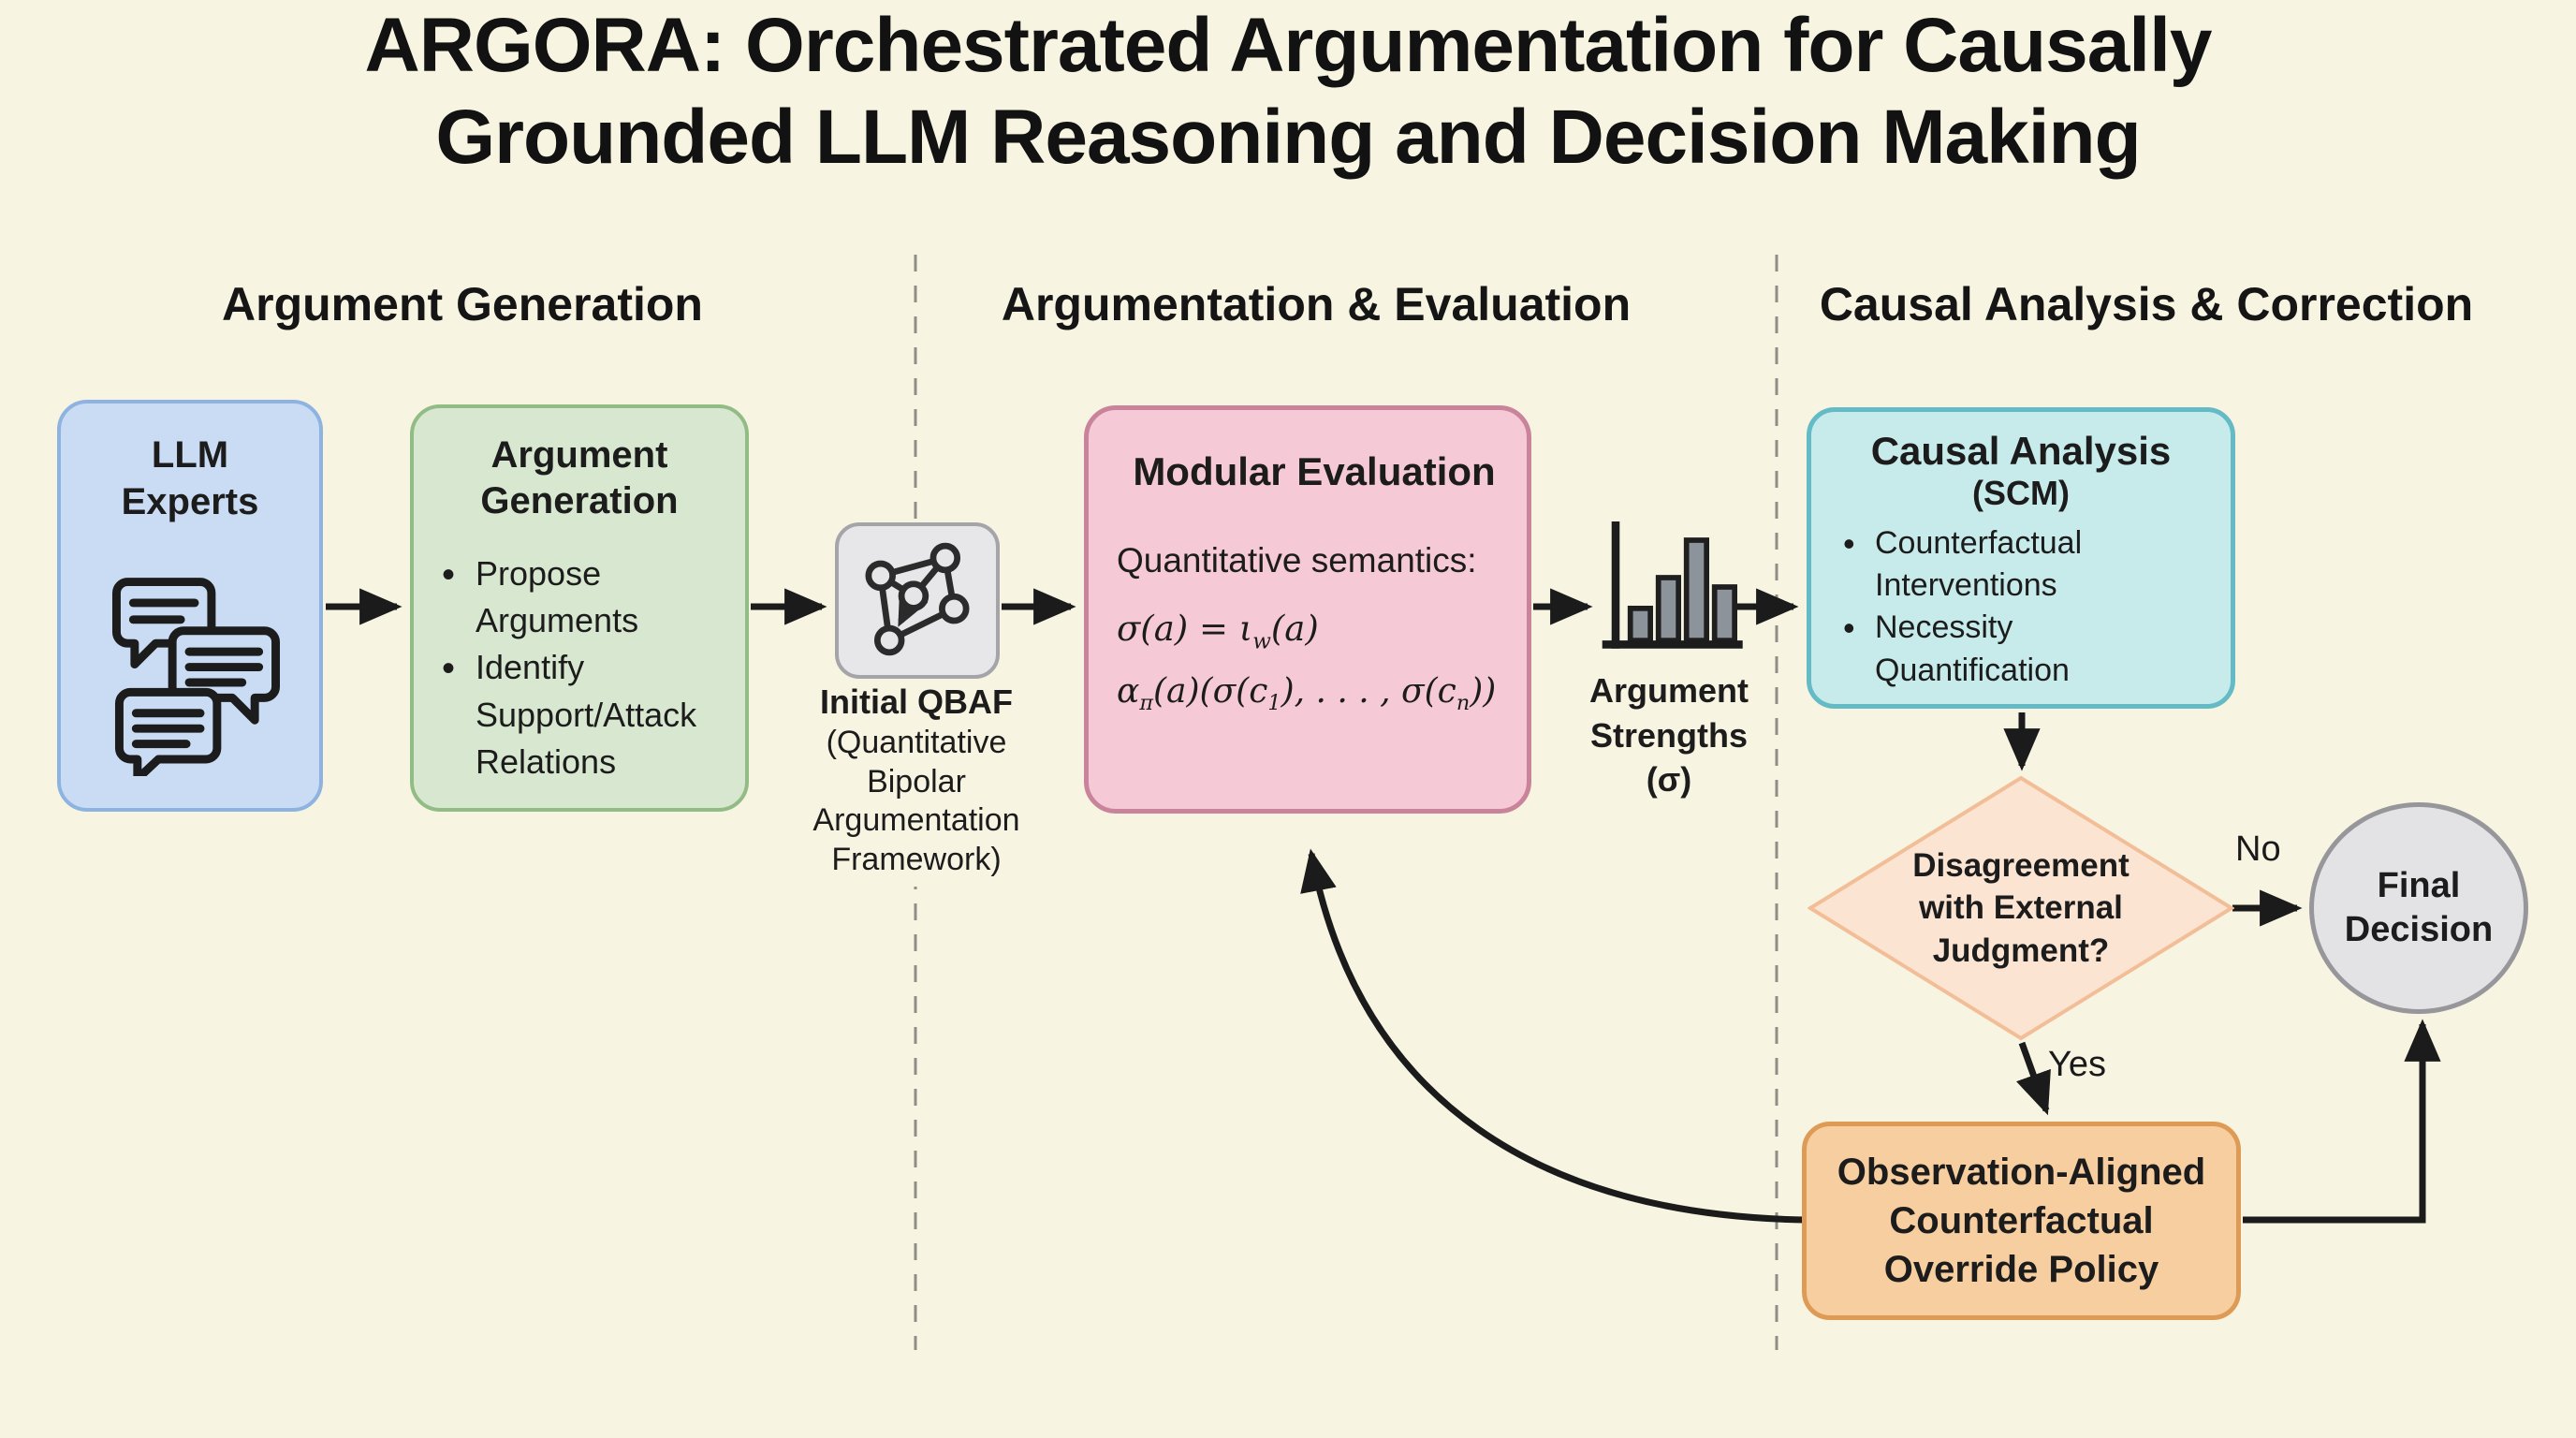  What do you see at coordinates (1307, 694) in the screenshot?
I see `semantics-formula-2: απ(a)(σ(c1), . . . , σ(cn))` at bounding box center [1307, 694].